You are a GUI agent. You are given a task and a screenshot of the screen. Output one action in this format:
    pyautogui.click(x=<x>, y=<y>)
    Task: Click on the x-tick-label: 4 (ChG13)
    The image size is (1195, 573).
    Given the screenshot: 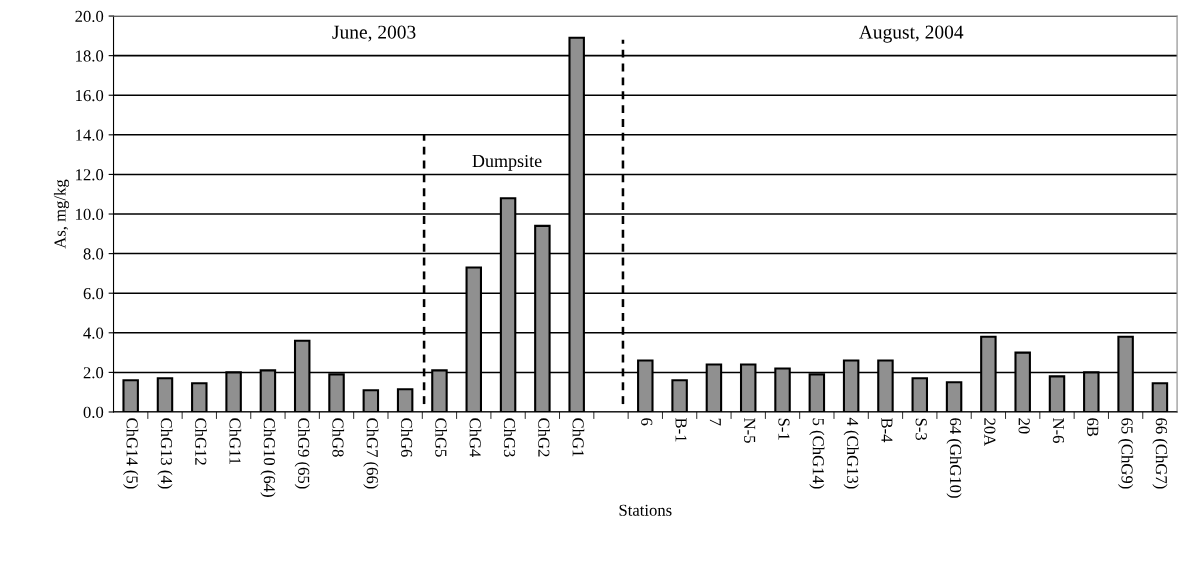 What is the action you would take?
    pyautogui.click(x=851, y=453)
    